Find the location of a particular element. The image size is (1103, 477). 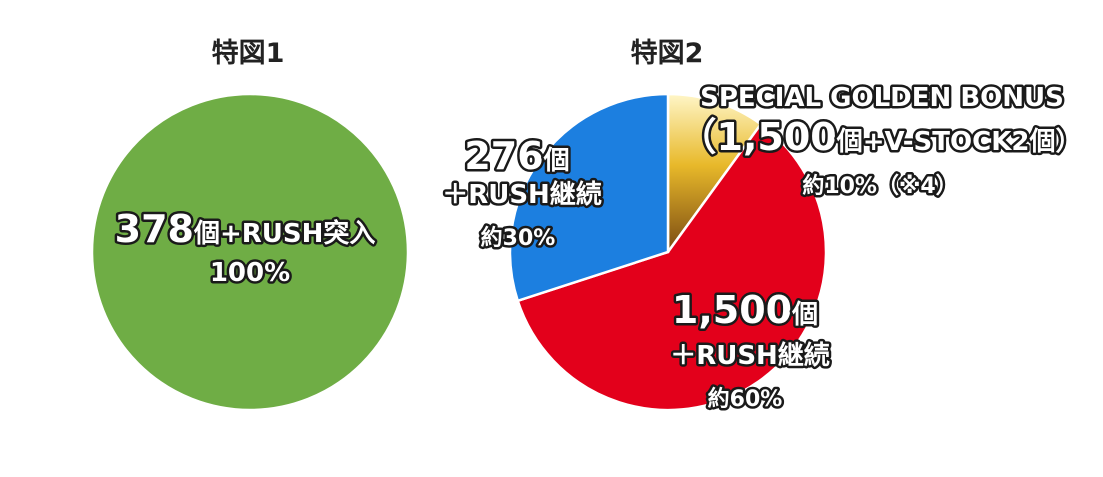

chart1-slice1-percent: 100% is located at coordinates (250, 273).